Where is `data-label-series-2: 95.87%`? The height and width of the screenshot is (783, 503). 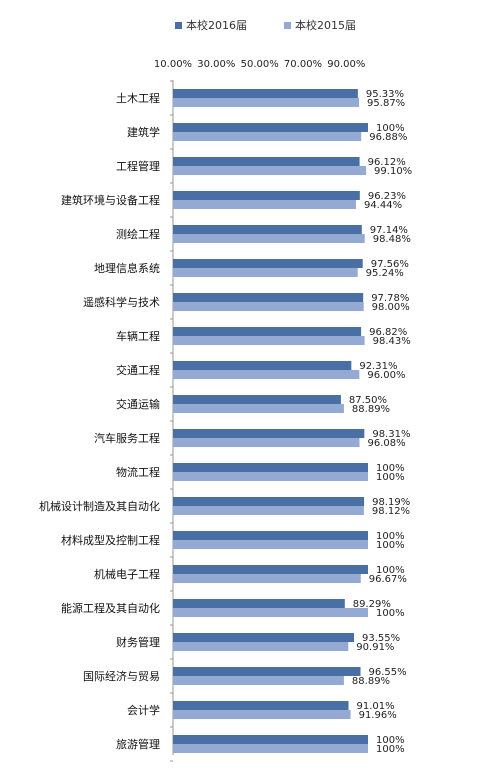 data-label-series-2: 95.87% is located at coordinates (386, 103).